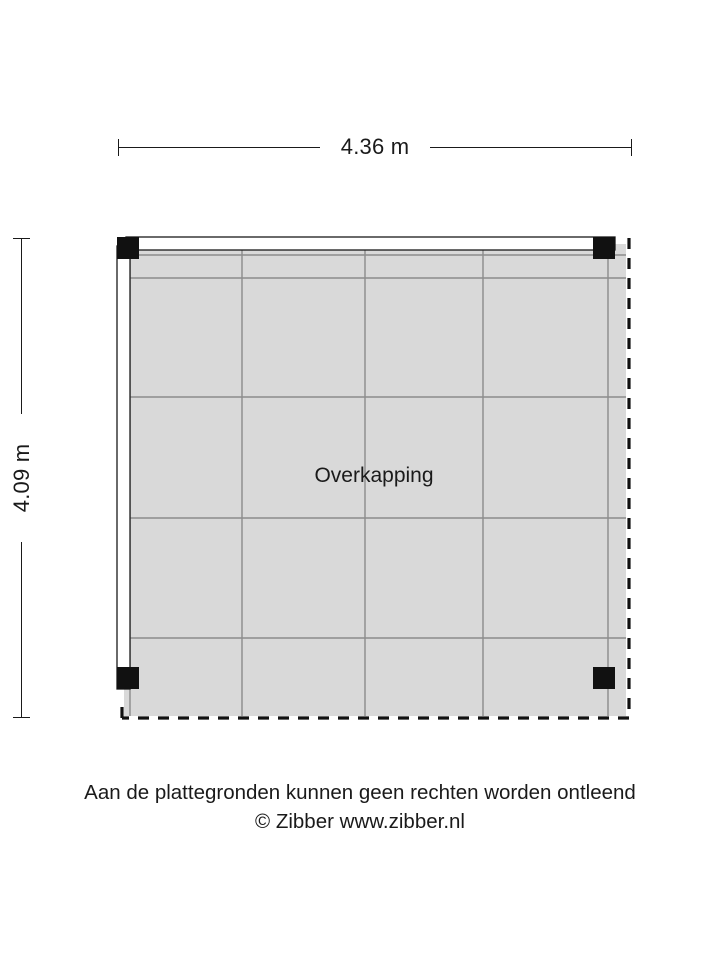 The image size is (720, 960). Describe the element at coordinates (128, 248) in the screenshot. I see `pillar-top-left` at that location.